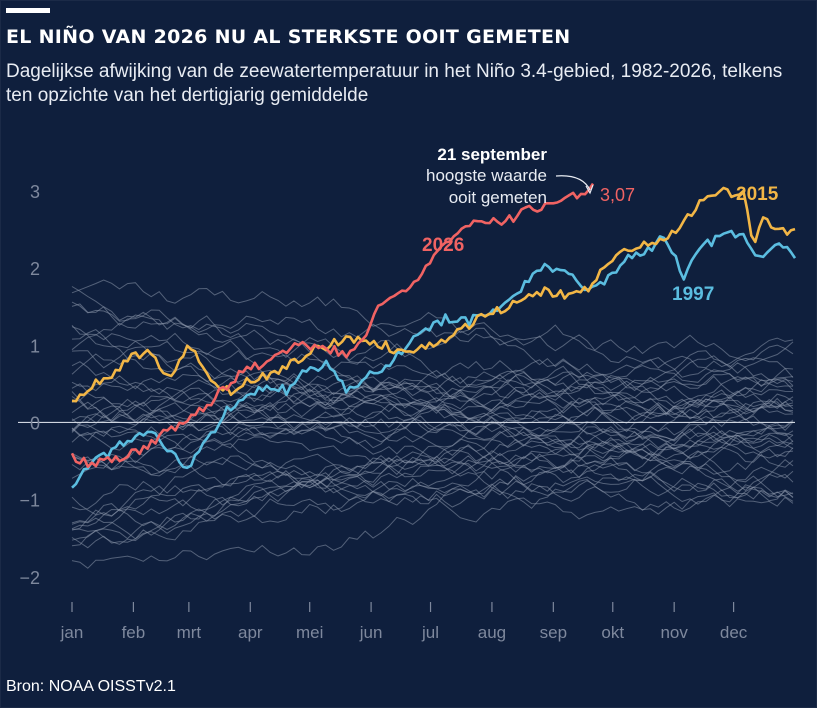  Describe the element at coordinates (35, 423) in the screenshot. I see `y-tick-label: 0` at that location.